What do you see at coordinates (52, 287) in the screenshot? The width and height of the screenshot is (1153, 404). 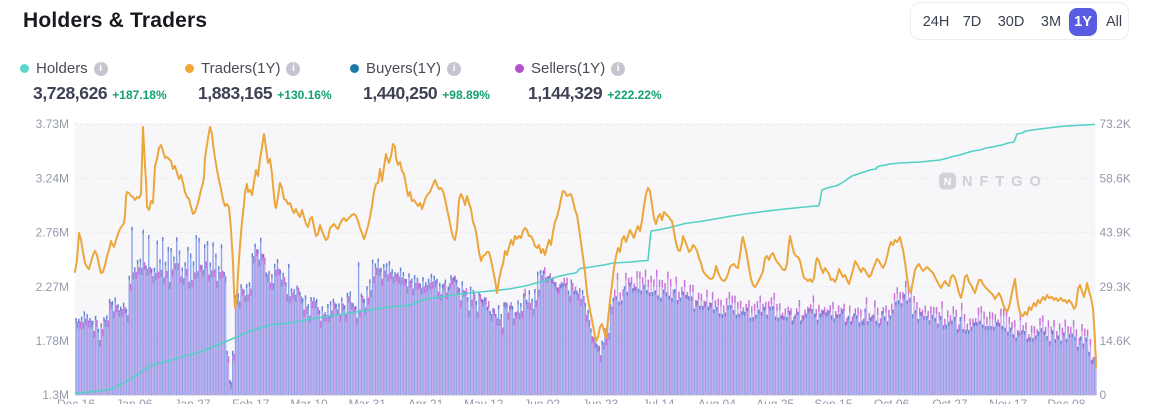 I see `svg-text: 2.27M` at bounding box center [52, 287].